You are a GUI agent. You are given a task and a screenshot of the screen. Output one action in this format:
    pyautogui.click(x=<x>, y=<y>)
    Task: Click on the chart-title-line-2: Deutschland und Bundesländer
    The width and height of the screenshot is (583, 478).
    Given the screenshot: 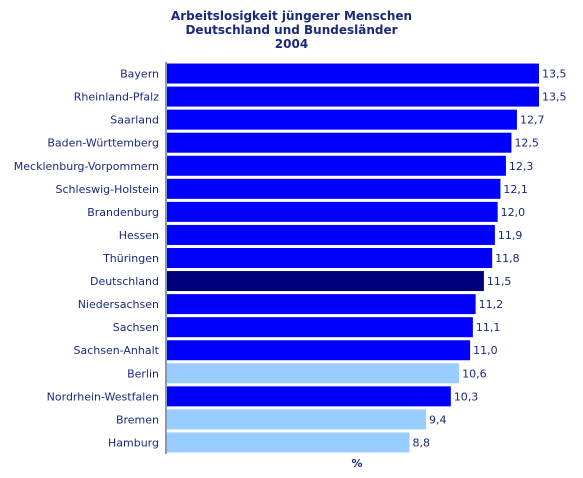 What is the action you would take?
    pyautogui.click(x=291, y=30)
    